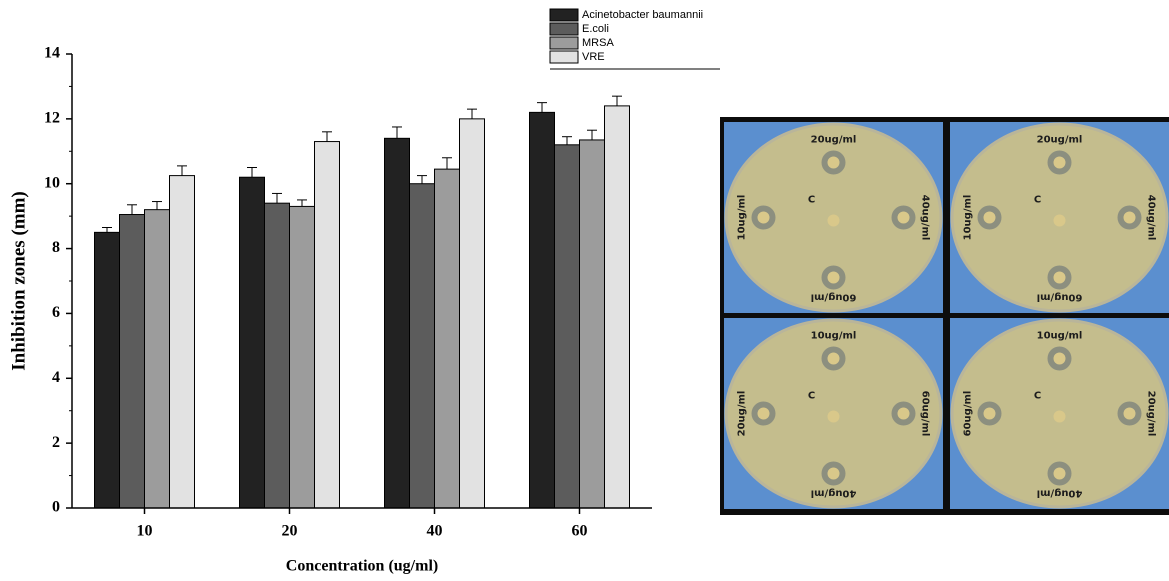 The image size is (1169, 581). Describe the element at coordinates (435, 531) in the screenshot. I see `x-tick-label: 40` at that location.